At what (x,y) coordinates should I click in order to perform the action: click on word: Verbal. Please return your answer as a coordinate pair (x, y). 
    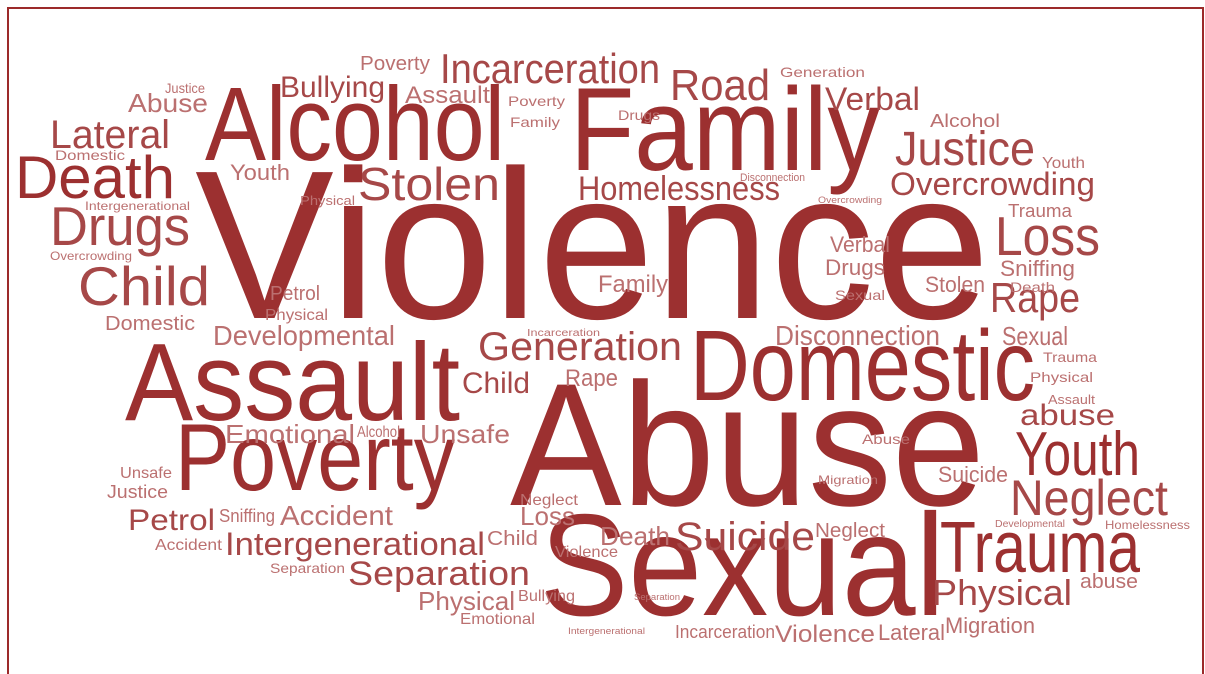
    Looking at the image, I should click on (872, 99).